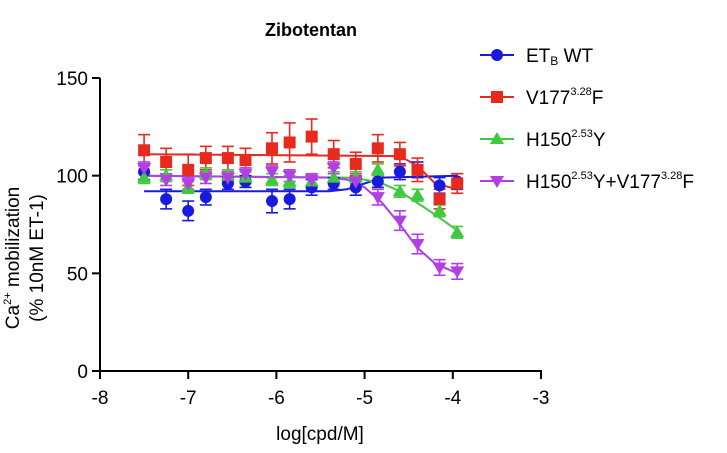 This screenshot has width=727, height=453. I want to click on legend-item-h150-2-53-y-v177-3-28-f: H1502.53Y+V1773.28F, so click(587, 181).